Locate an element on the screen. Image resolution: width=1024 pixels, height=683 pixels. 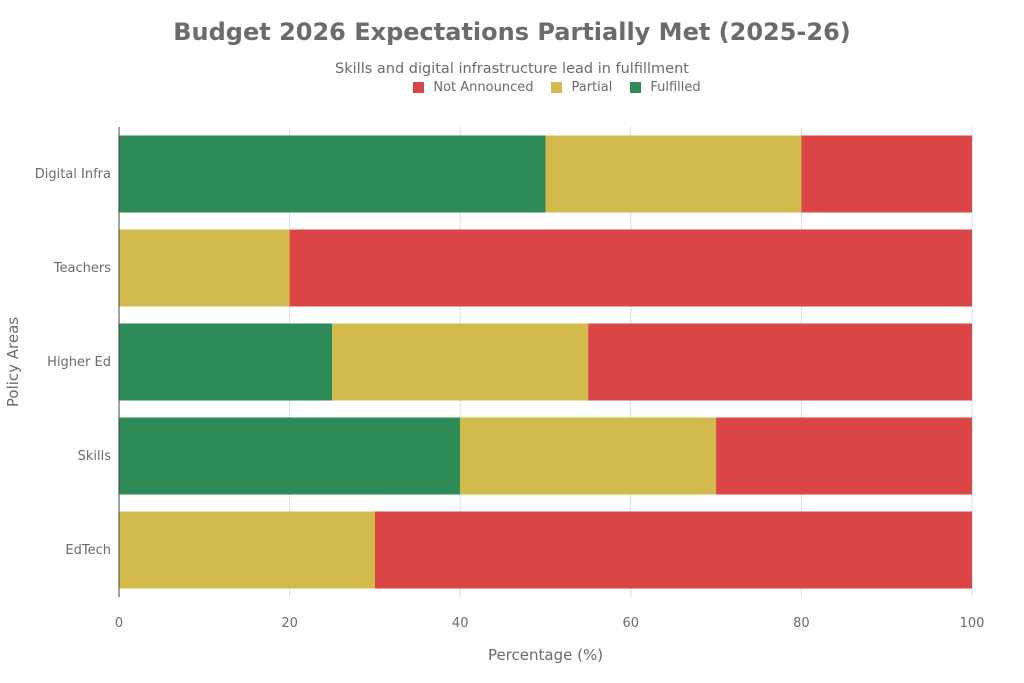
x-tick-label: 80 is located at coordinates (801, 623).